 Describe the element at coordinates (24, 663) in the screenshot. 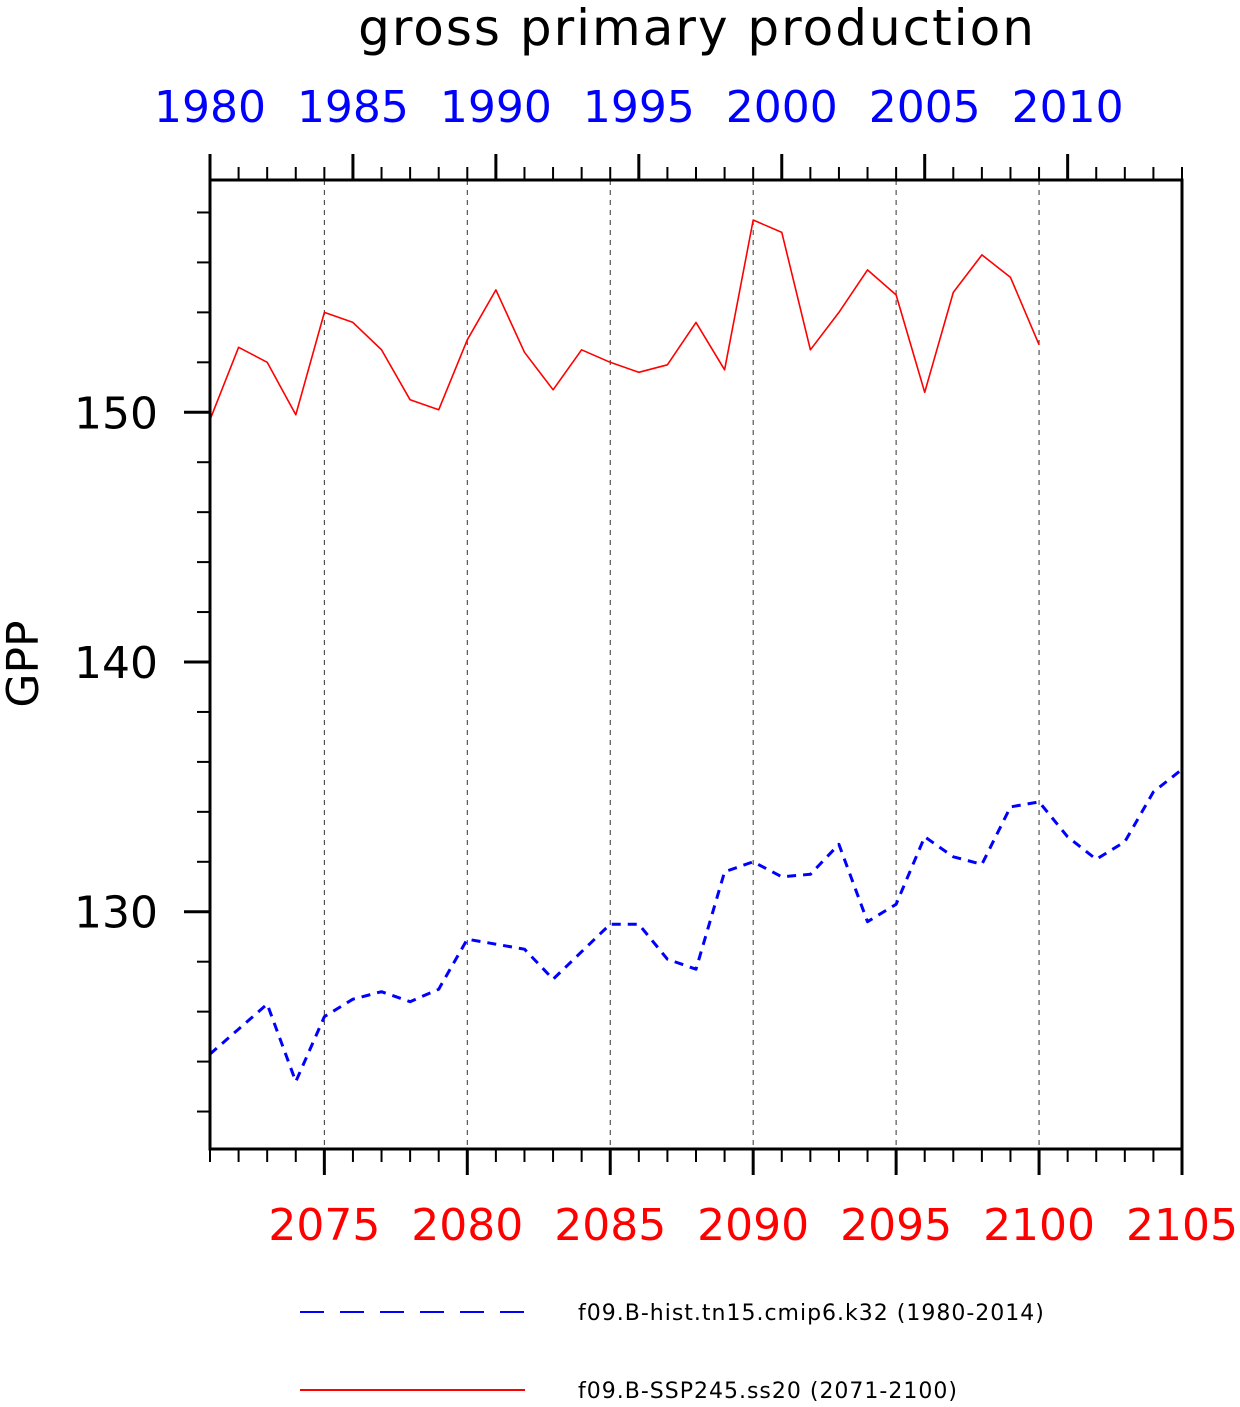

I see `y-axis-label: GPP` at that location.